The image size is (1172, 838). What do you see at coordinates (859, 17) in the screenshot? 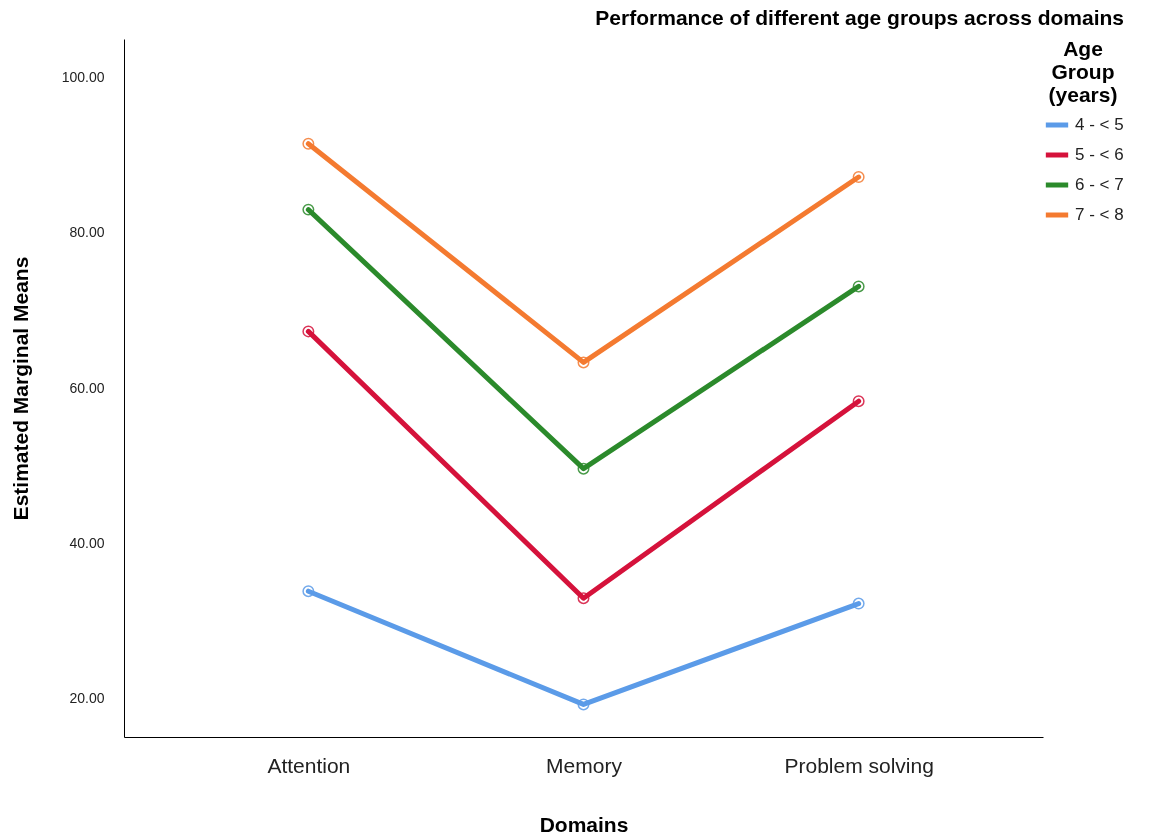
I see `chart-title: Performance of different age groups across domains` at bounding box center [859, 17].